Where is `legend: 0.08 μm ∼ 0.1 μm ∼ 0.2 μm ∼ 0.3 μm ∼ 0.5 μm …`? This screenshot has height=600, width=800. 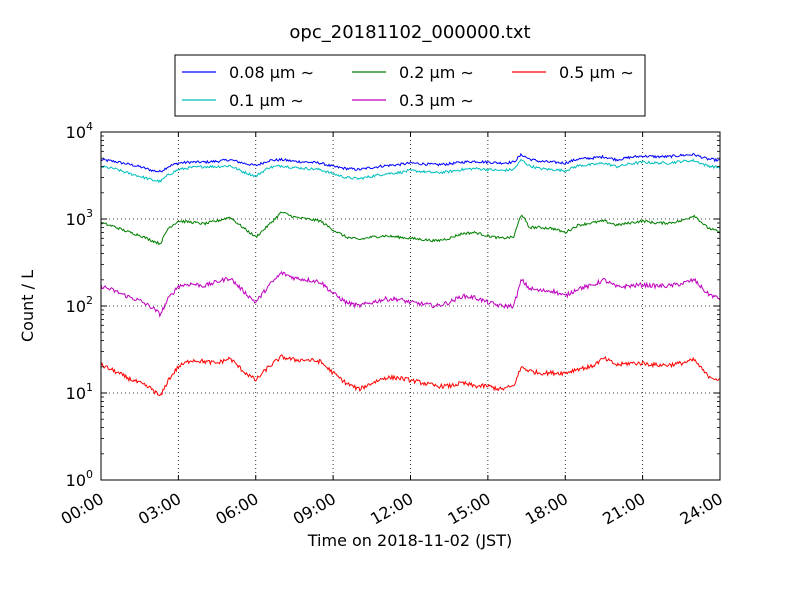
legend: 0.08 μm ∼ 0.1 μm ∼ 0.2 μm ∼ 0.3 μm ∼ 0.5 μm … is located at coordinates (410, 85).